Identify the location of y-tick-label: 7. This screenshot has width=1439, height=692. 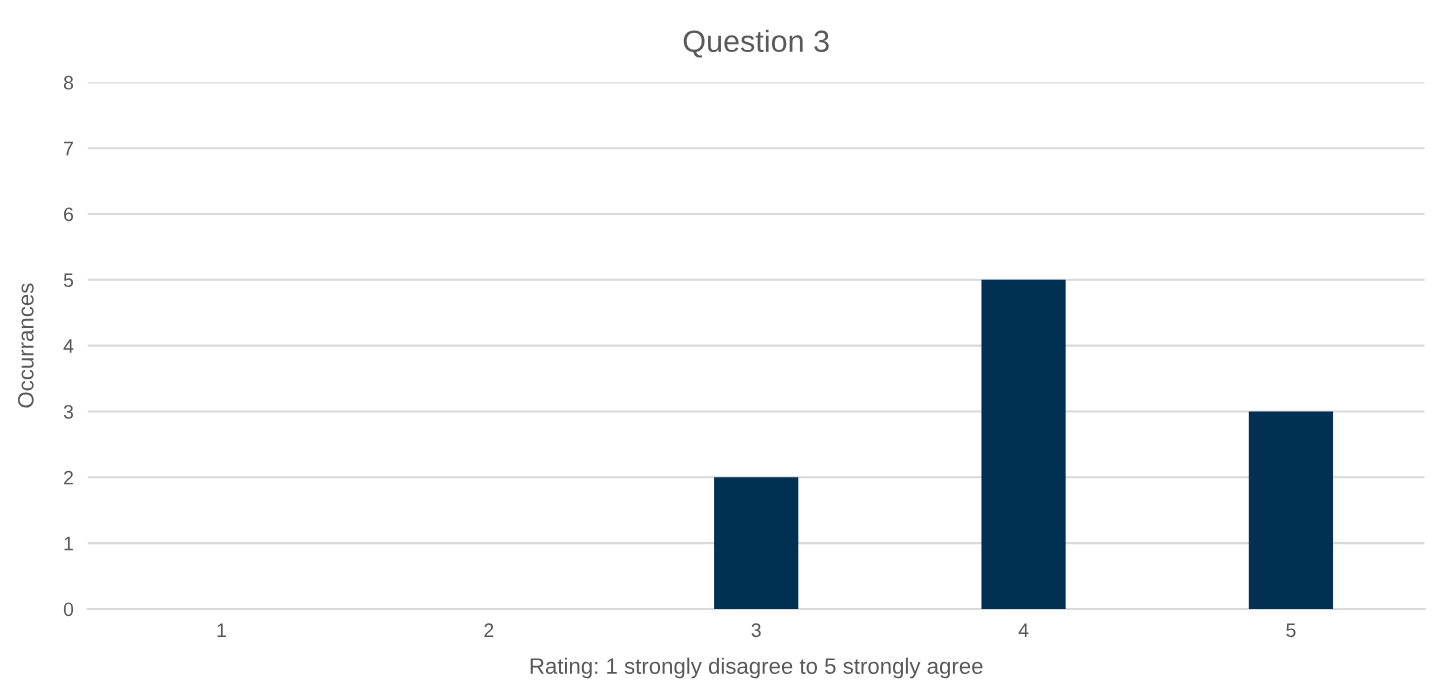
(68, 148).